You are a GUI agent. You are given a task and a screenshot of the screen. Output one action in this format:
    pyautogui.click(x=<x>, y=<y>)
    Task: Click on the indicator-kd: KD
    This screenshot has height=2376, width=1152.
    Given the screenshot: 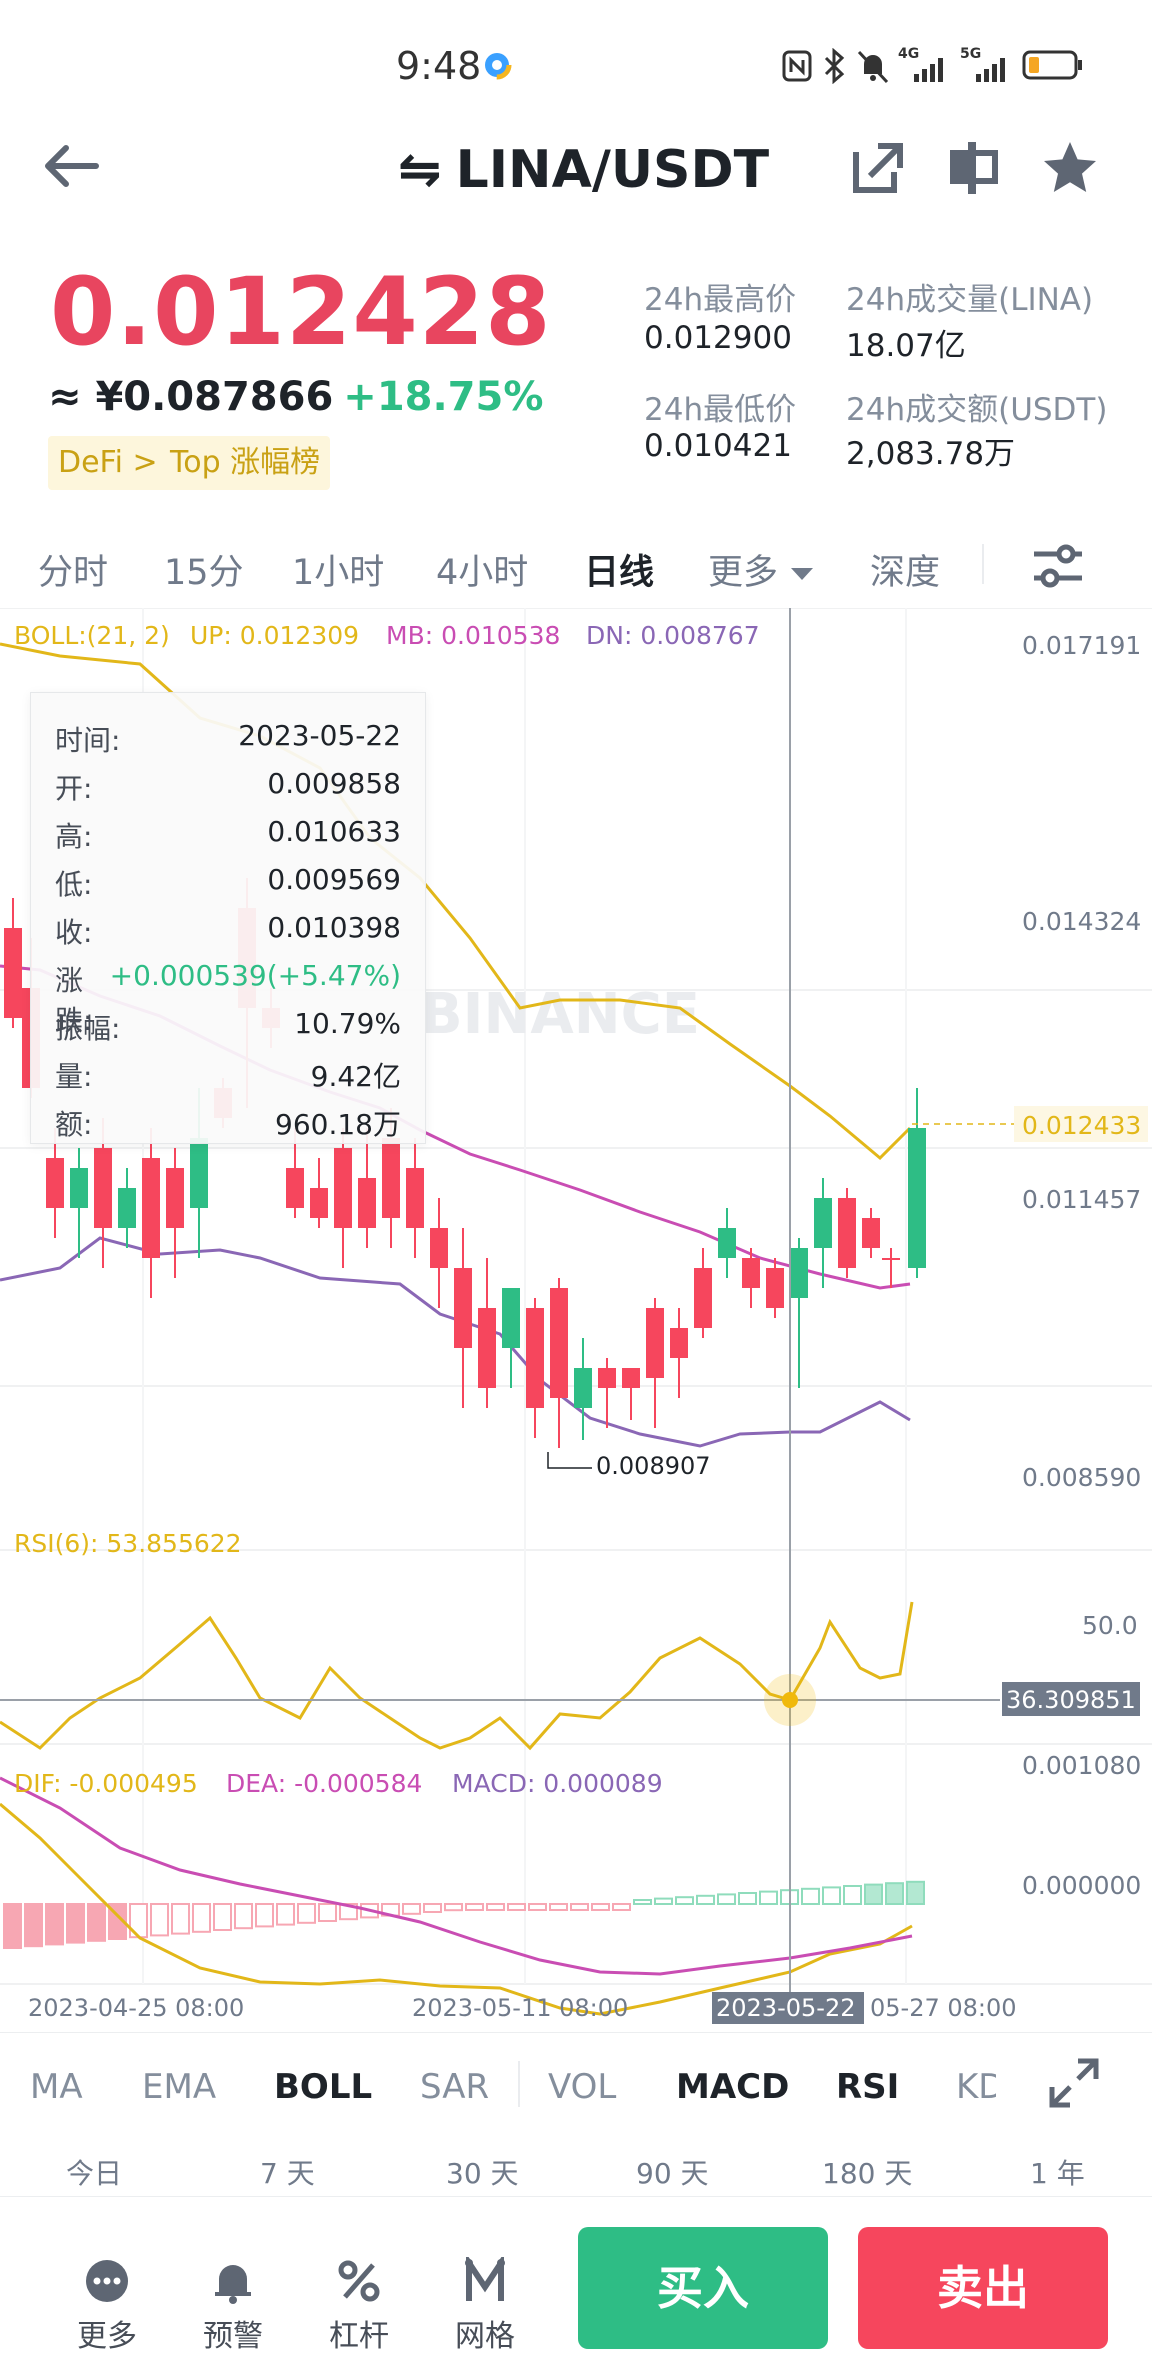 What is the action you would take?
    pyautogui.click(x=976, y=2087)
    